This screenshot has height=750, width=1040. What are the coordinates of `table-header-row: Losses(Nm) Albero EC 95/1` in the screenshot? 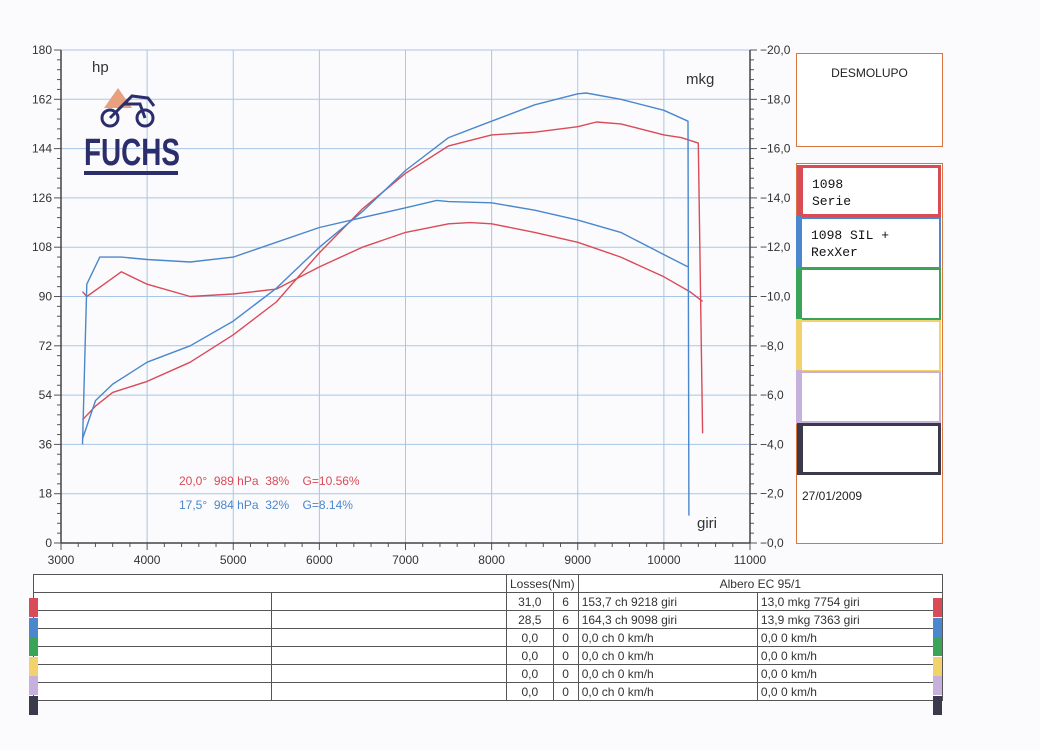 It's located at (488, 583).